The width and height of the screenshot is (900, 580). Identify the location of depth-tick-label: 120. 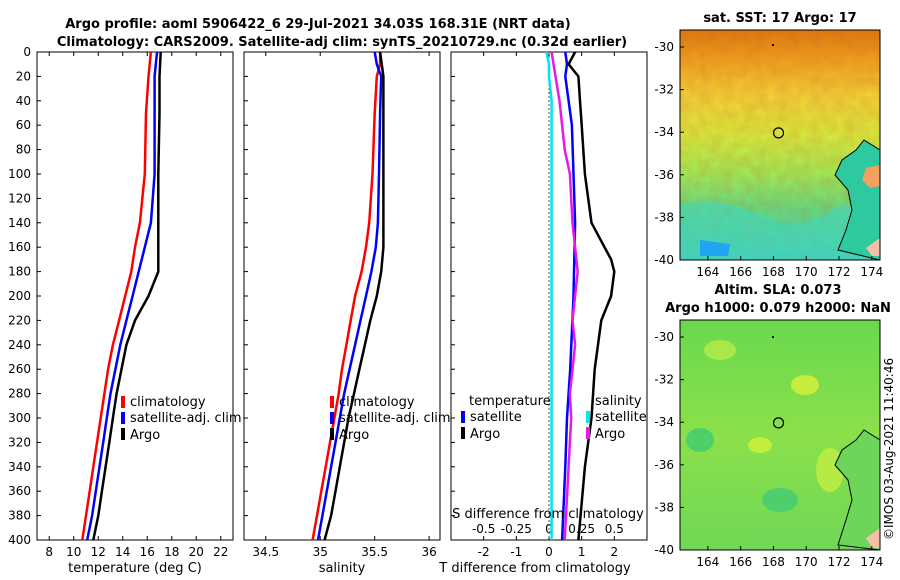
(19, 198).